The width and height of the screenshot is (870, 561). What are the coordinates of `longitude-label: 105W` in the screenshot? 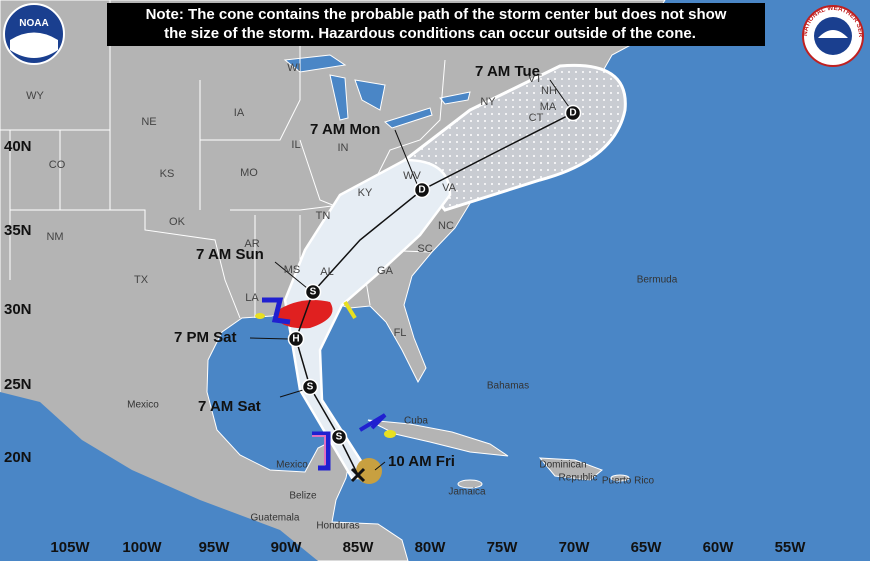 It's located at (70, 547).